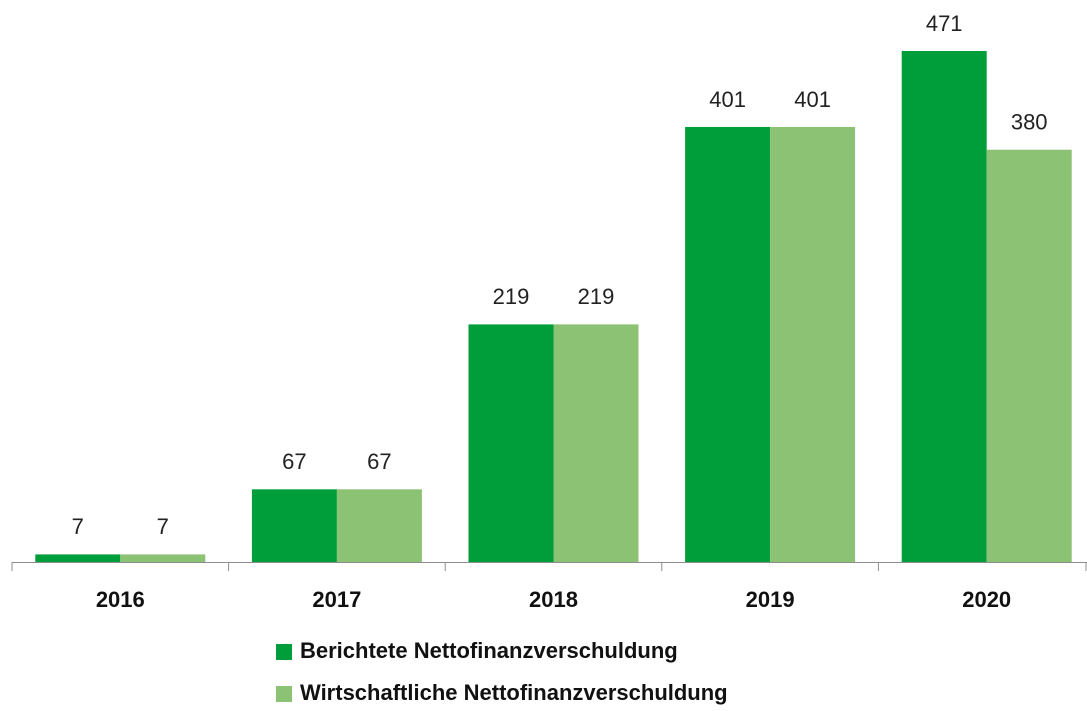 The image size is (1087, 711). I want to click on x-tick-label: 2017, so click(336, 599).